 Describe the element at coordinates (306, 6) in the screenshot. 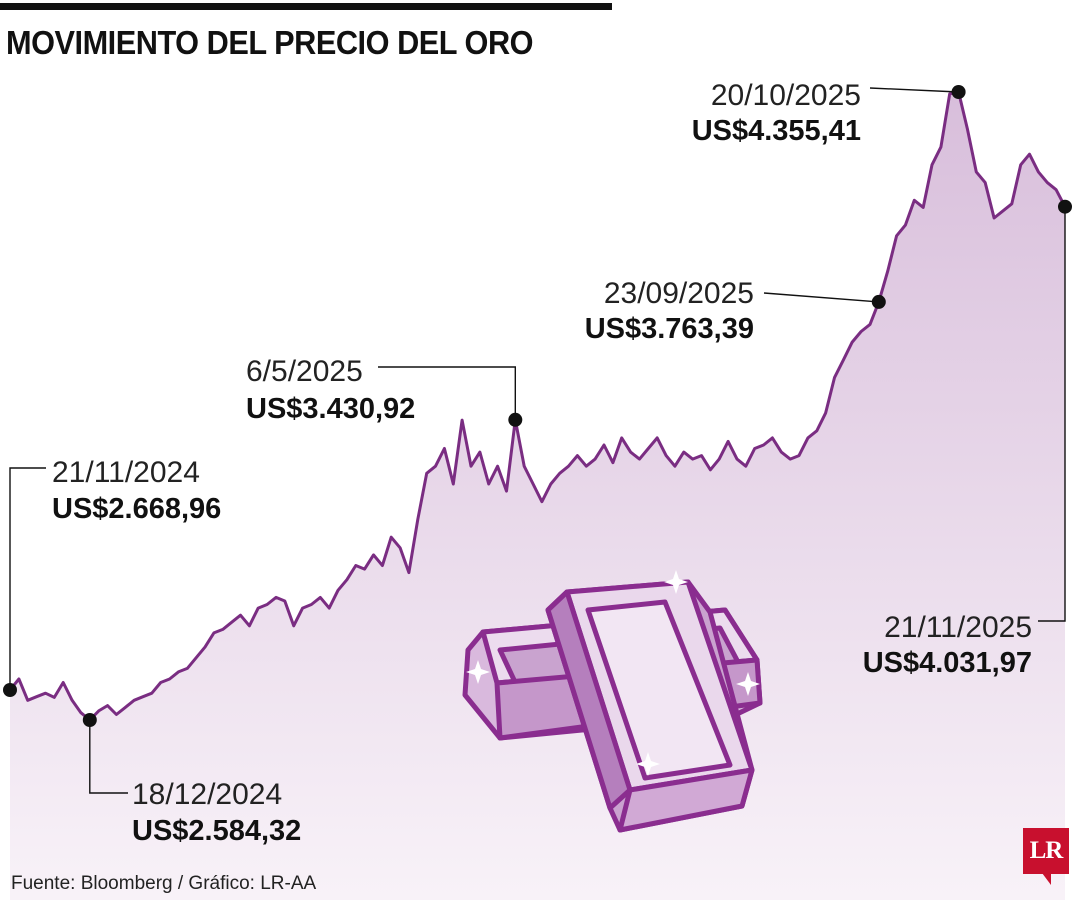

I see `title-rule` at that location.